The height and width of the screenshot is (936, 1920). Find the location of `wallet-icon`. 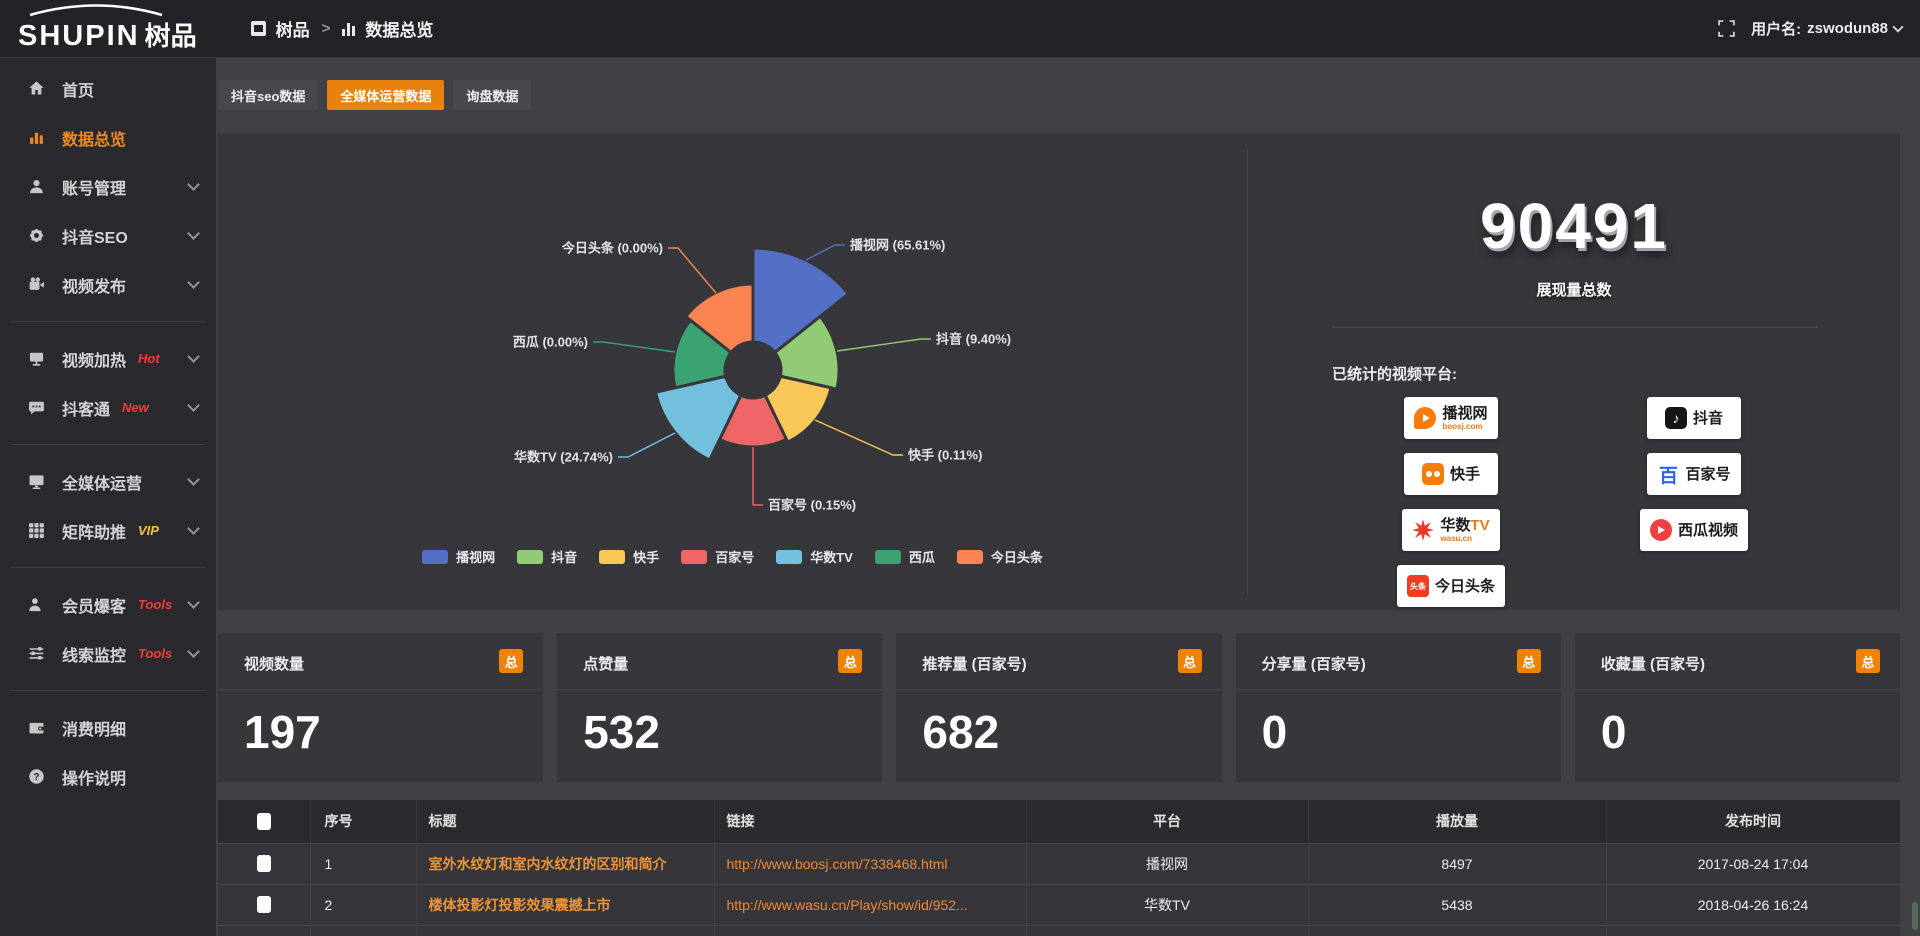

wallet-icon is located at coordinates (38, 727).